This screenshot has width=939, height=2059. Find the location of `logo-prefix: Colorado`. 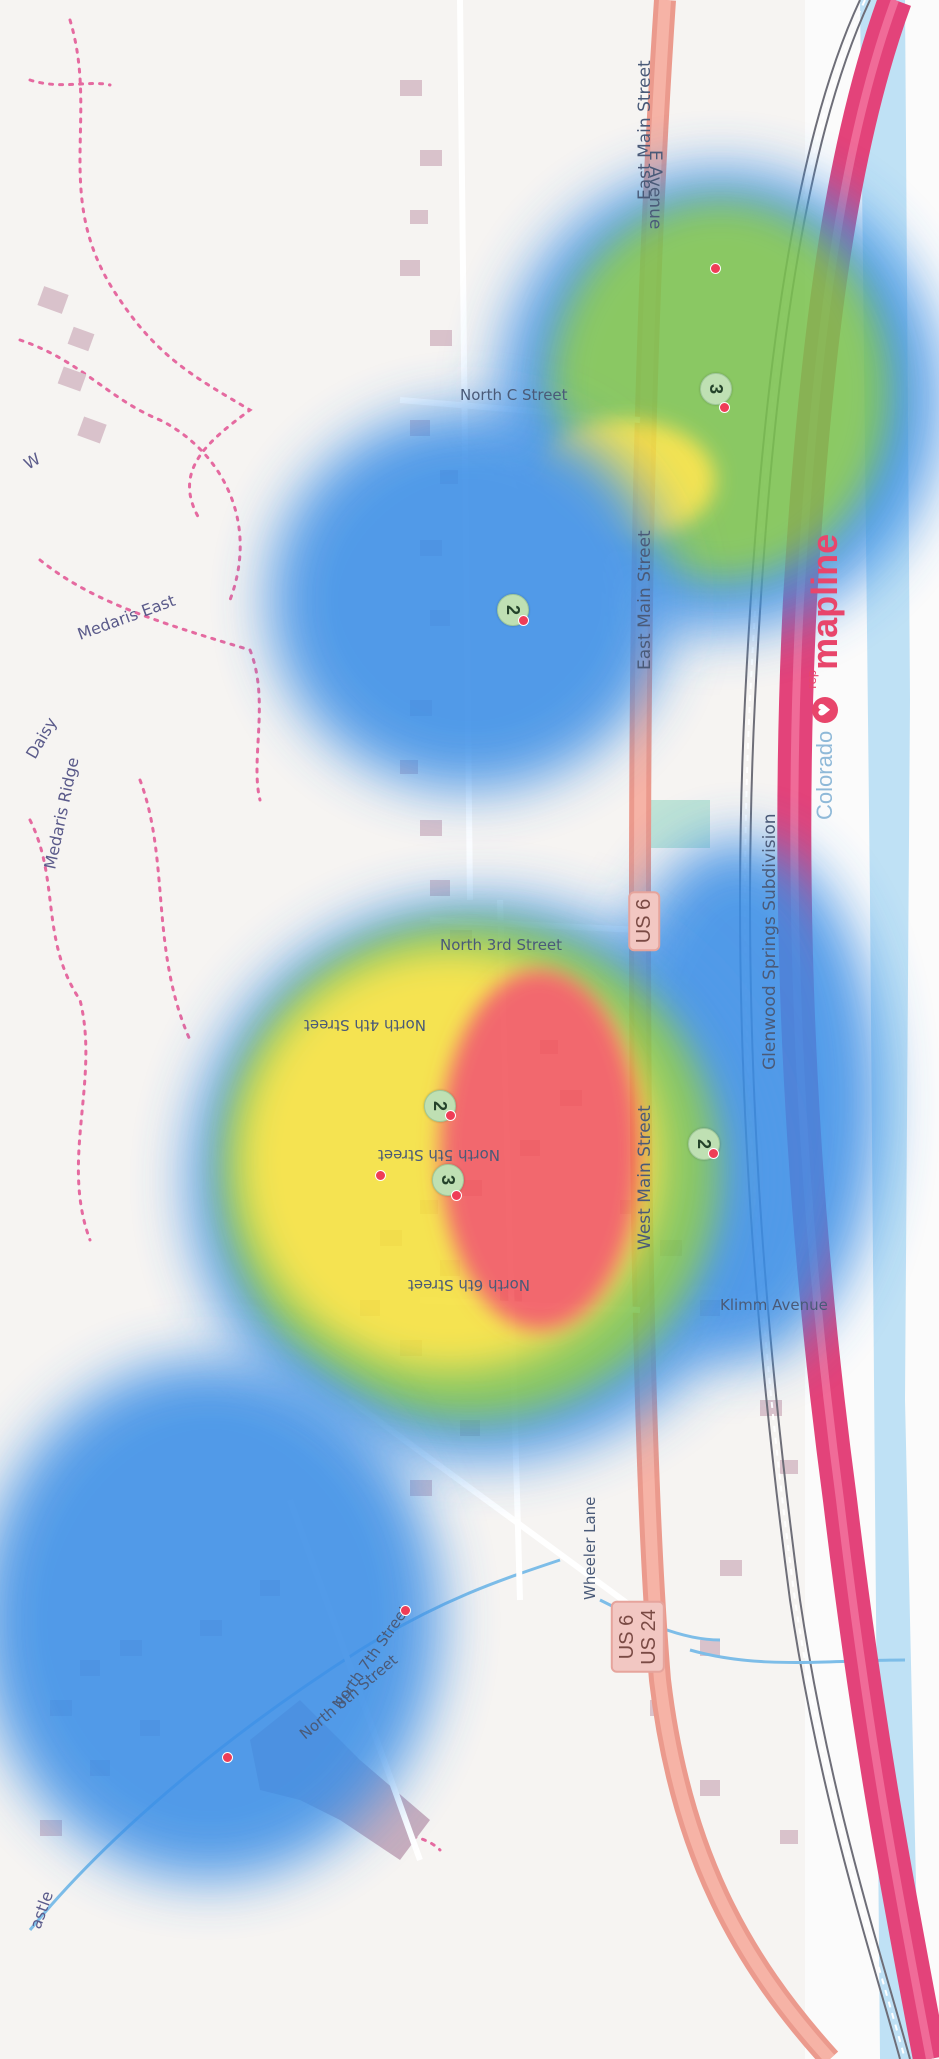

logo-prefix: Colorado is located at coordinates (824, 775).